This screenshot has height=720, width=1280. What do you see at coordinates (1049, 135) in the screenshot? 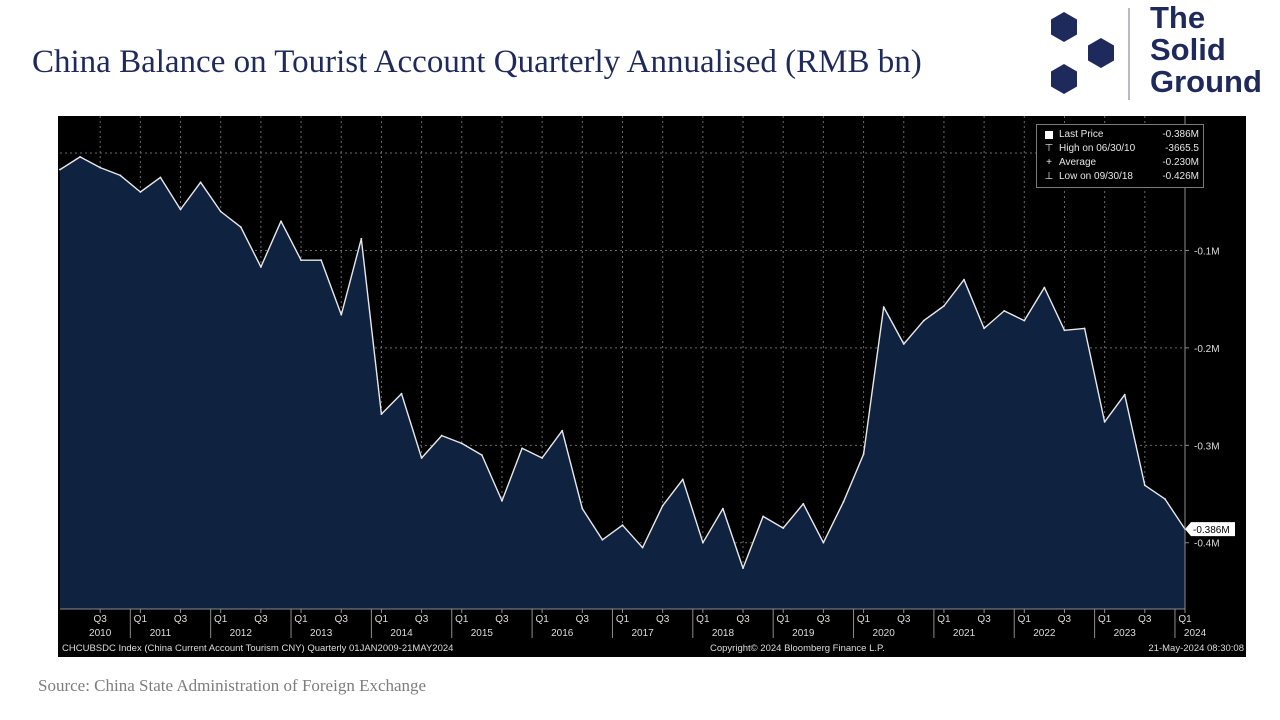
I see `legend-swatch-icon` at bounding box center [1049, 135].